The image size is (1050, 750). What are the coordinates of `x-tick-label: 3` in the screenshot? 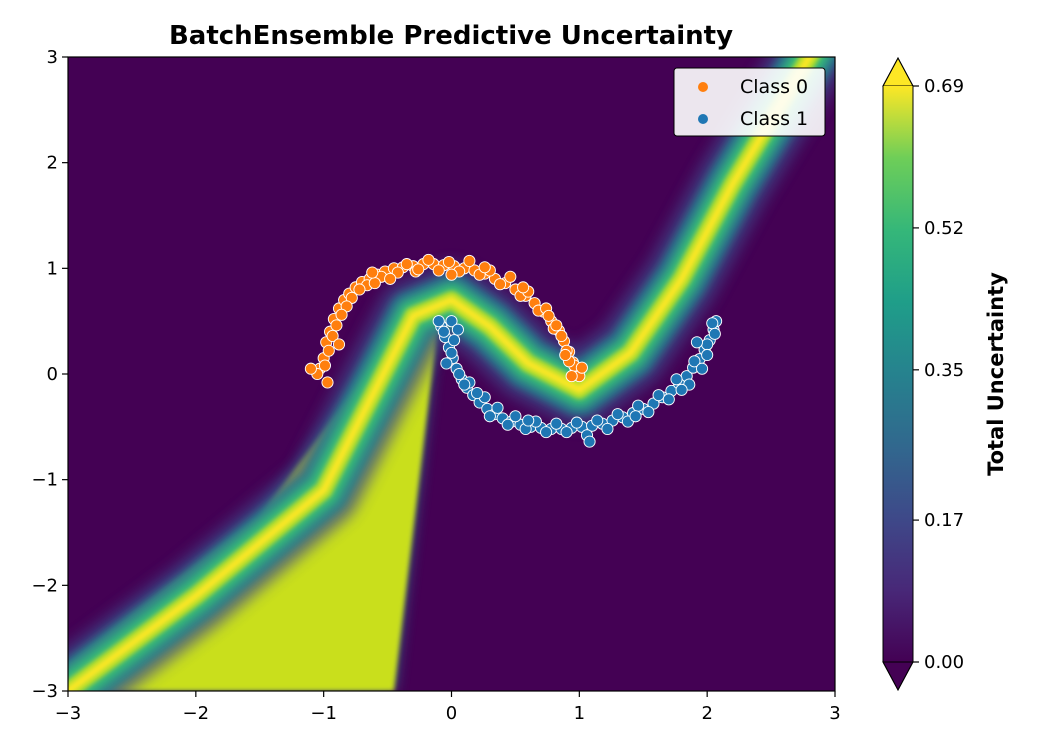 It's located at (834, 713).